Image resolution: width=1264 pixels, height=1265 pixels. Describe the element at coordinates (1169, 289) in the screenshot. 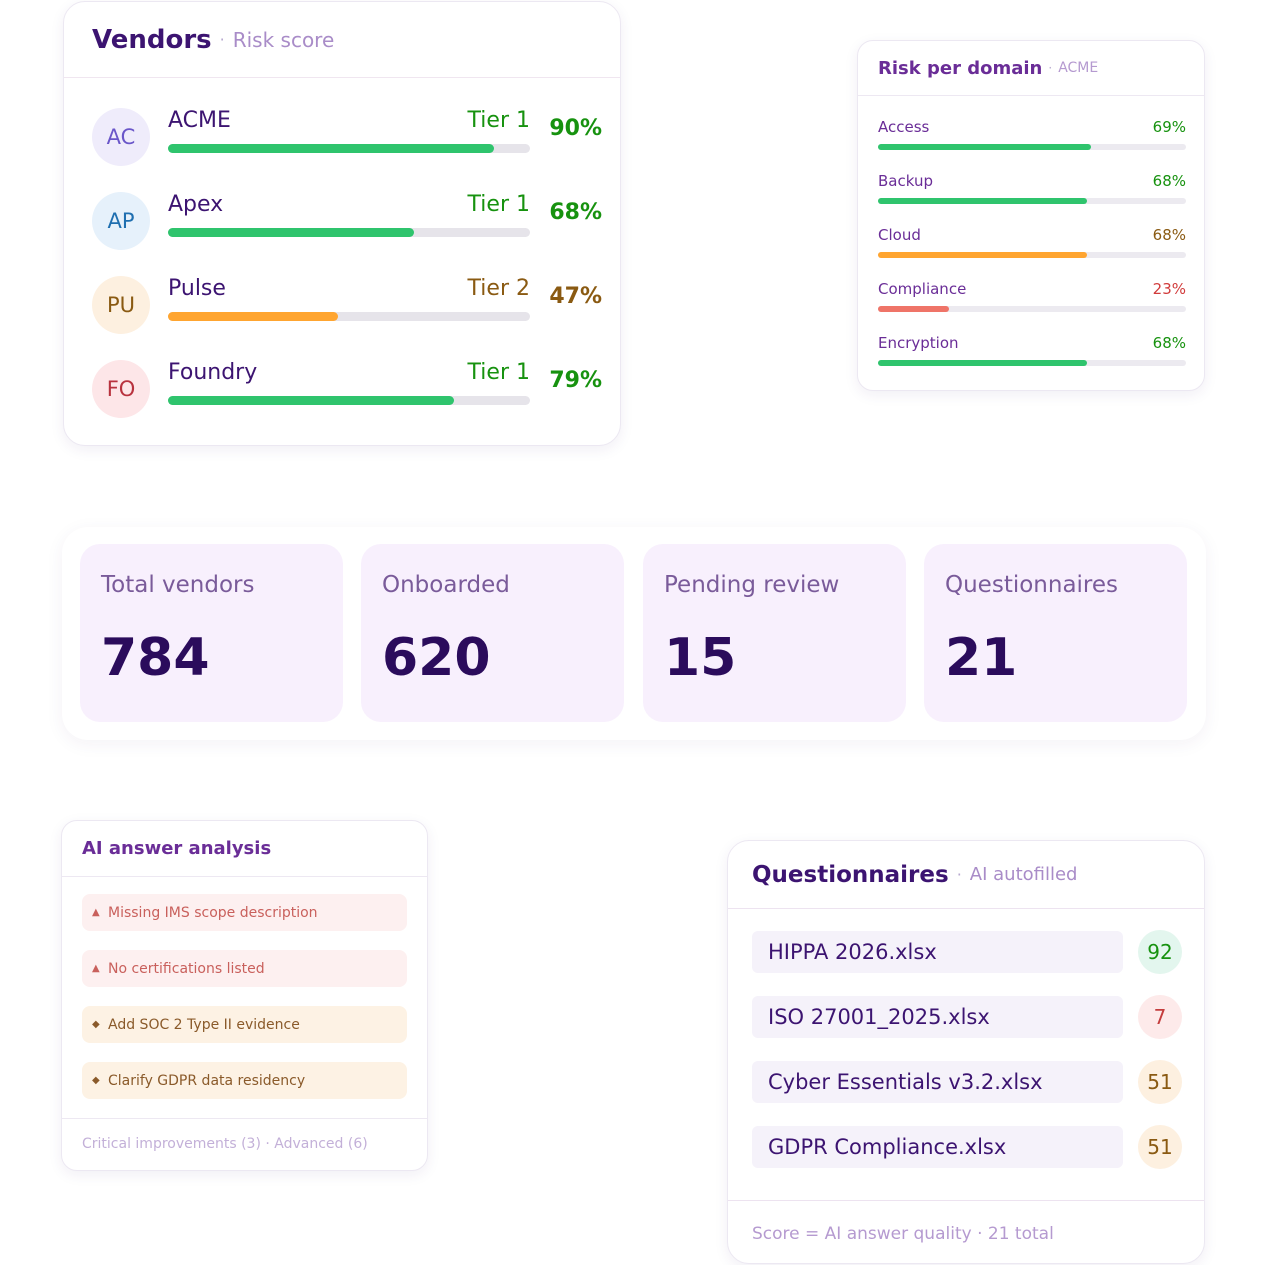

I see `domain-value: 23%` at that location.